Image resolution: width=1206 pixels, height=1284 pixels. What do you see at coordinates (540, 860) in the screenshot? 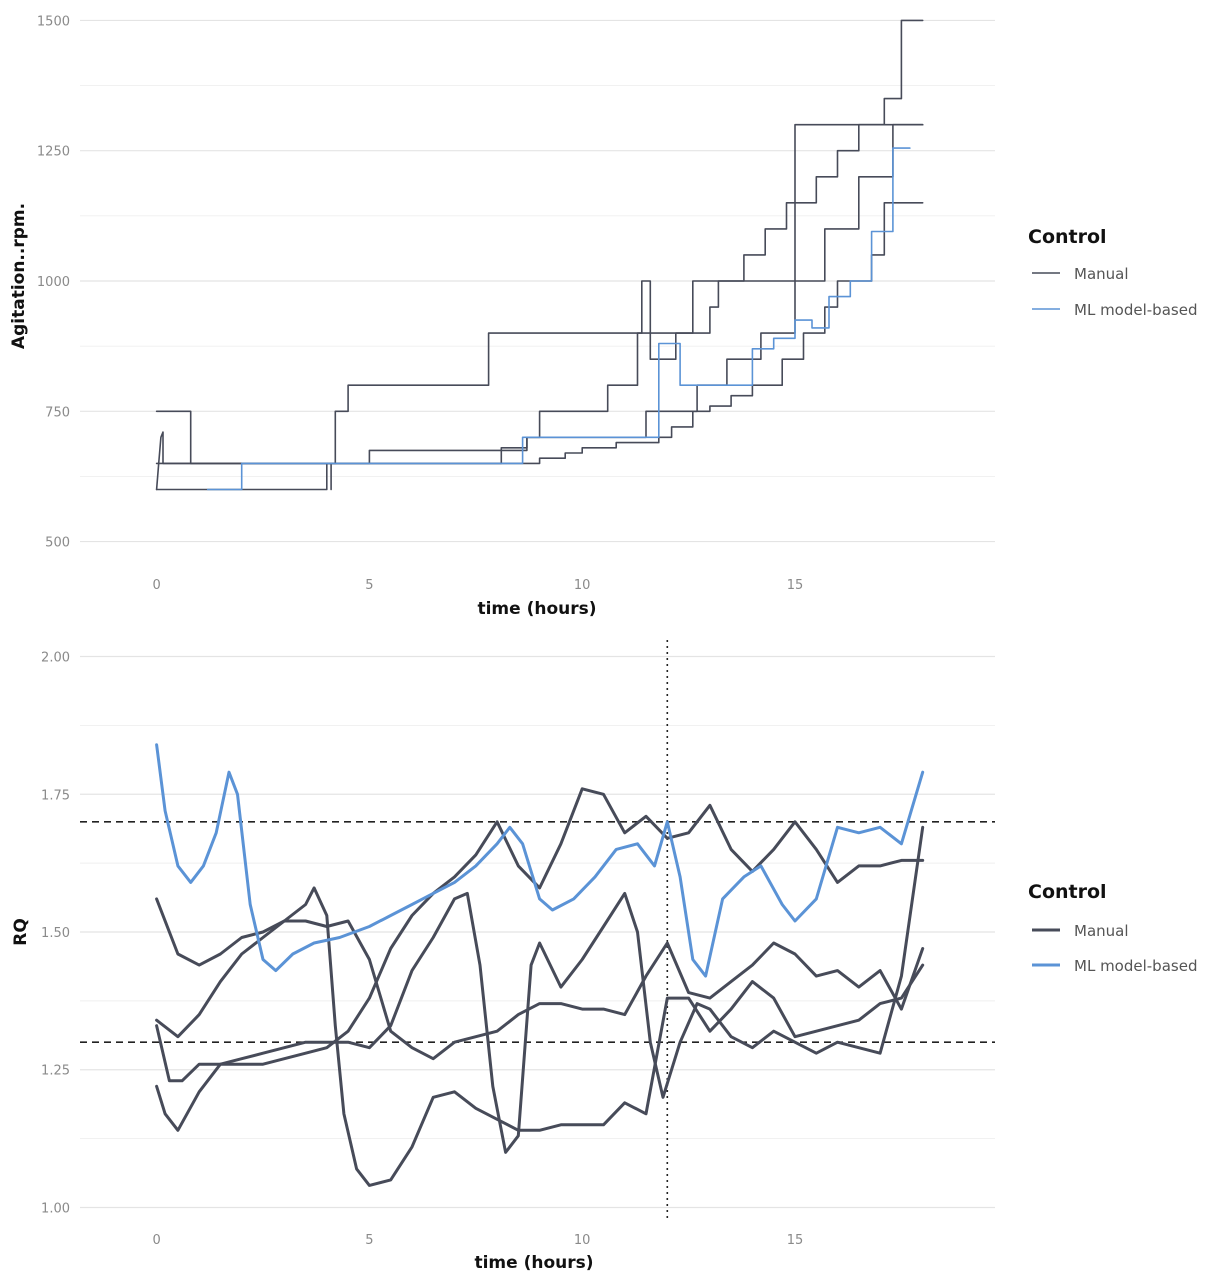
I see `rq-series-ml-model-based` at bounding box center [540, 860].